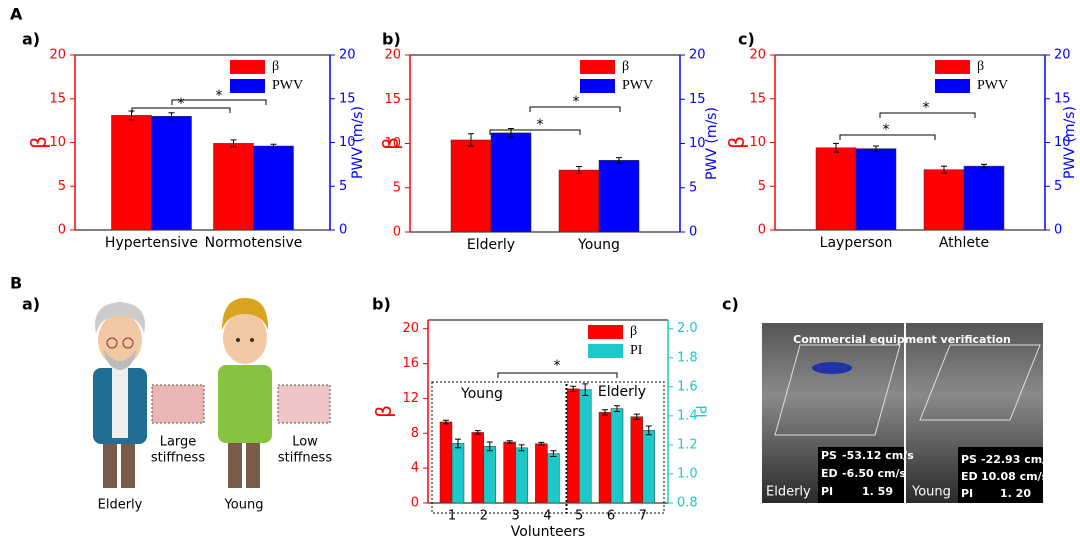 The height and width of the screenshot is (548, 1080). I want to click on group-box, so click(499, 447).